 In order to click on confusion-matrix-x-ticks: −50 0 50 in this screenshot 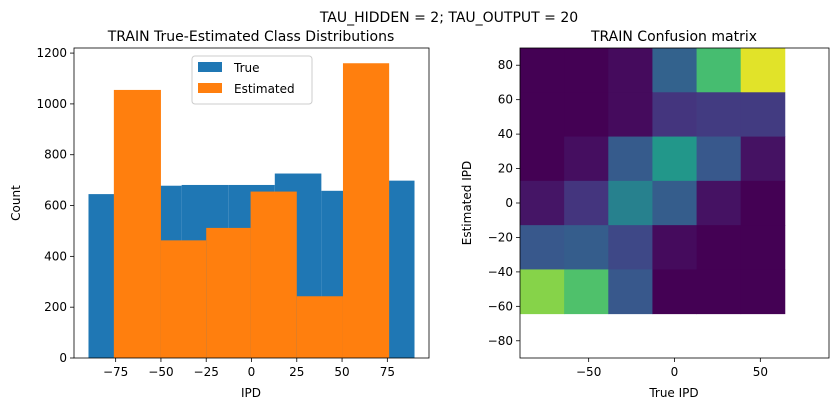, I will do `click(672, 368)`.